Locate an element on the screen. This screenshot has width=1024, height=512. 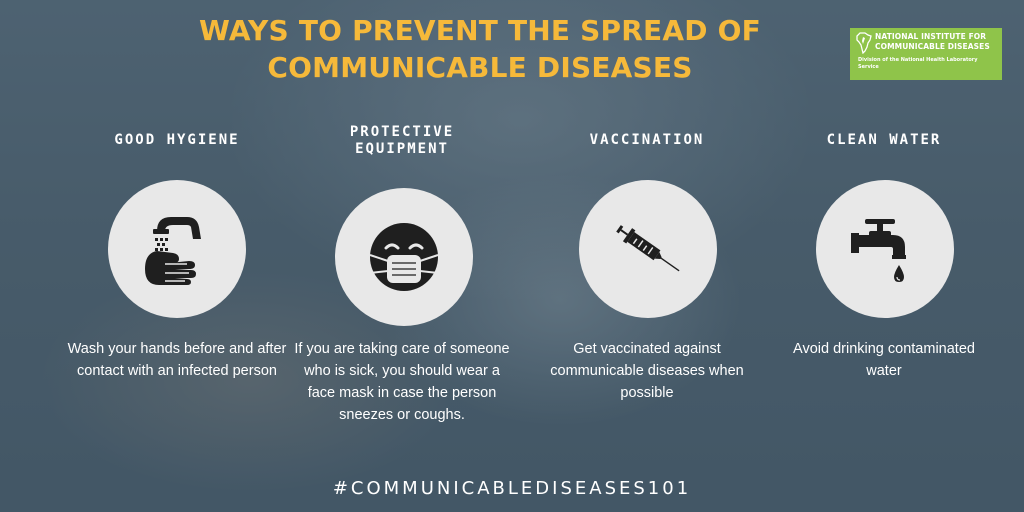
title-line-2: COMMUNICABLE DISEASES is located at coordinates (480, 67).